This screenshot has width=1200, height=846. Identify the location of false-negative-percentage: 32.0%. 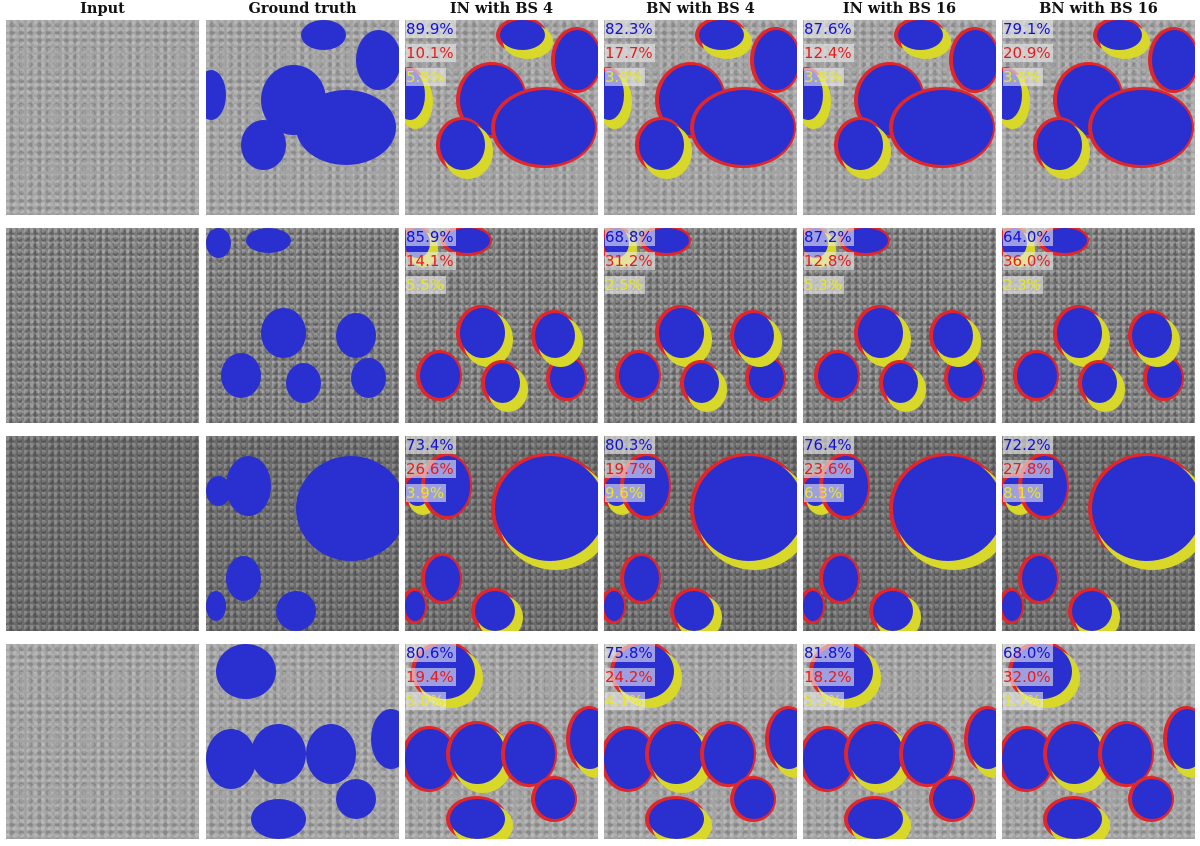
(1028, 677).